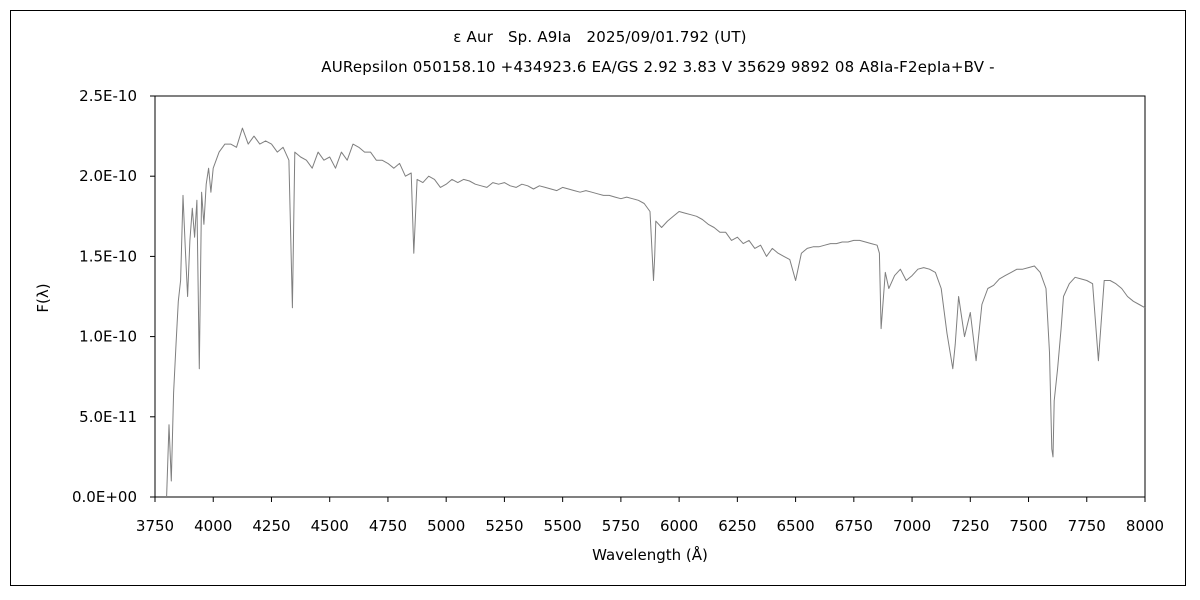 The width and height of the screenshot is (1200, 600). What do you see at coordinates (108, 176) in the screenshot?
I see `y-tick-label: 2.0E-10` at bounding box center [108, 176].